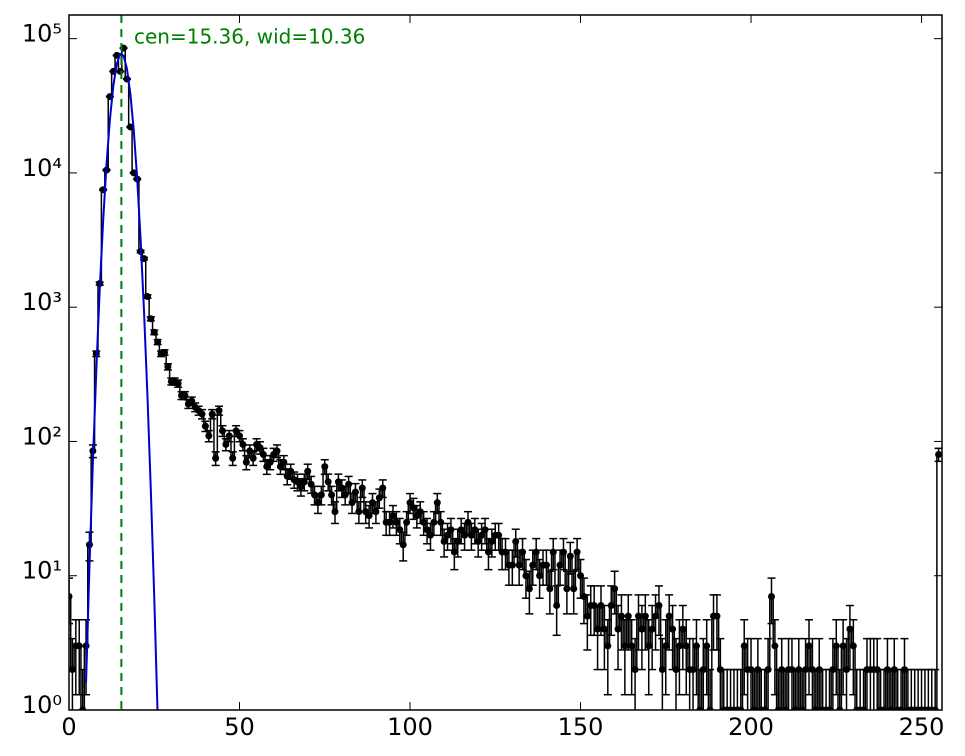  Describe the element at coordinates (239, 727) in the screenshot. I see `x-tick-label: 50` at that location.